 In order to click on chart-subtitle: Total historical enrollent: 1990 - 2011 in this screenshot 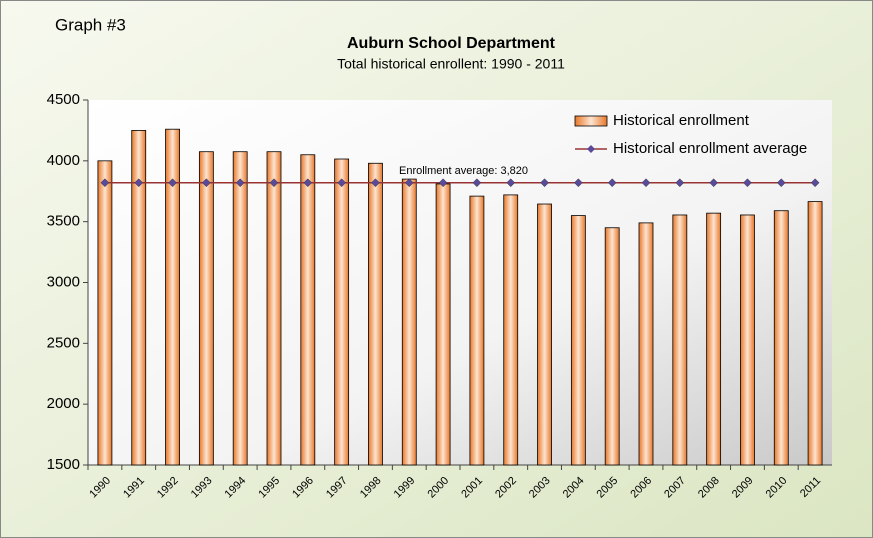, I will do `click(451, 64)`.